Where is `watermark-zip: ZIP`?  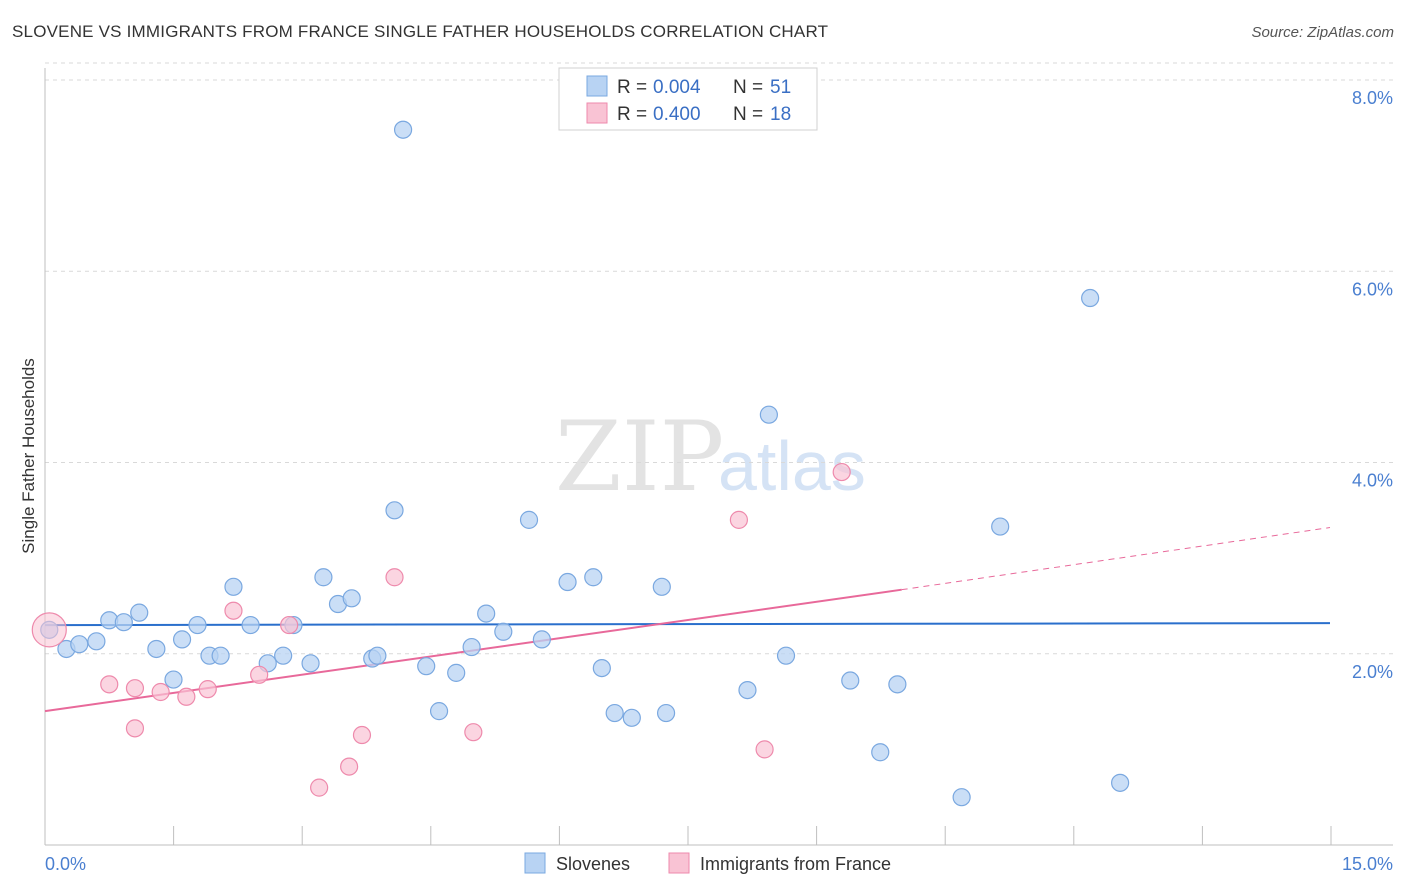 watermark-zip: ZIP is located at coordinates (639, 457).